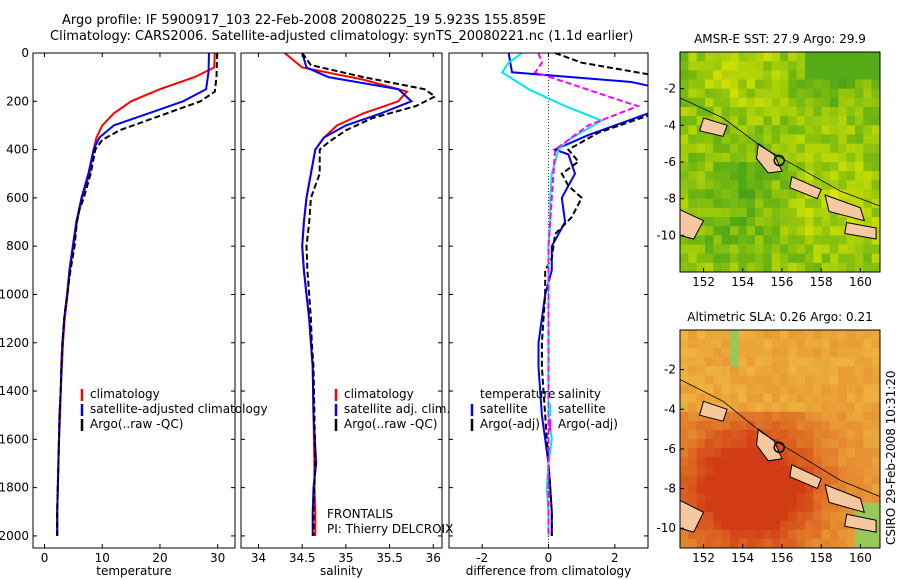 The image size is (900, 580). I want to click on y-tick-label: 1000, so click(14, 294).